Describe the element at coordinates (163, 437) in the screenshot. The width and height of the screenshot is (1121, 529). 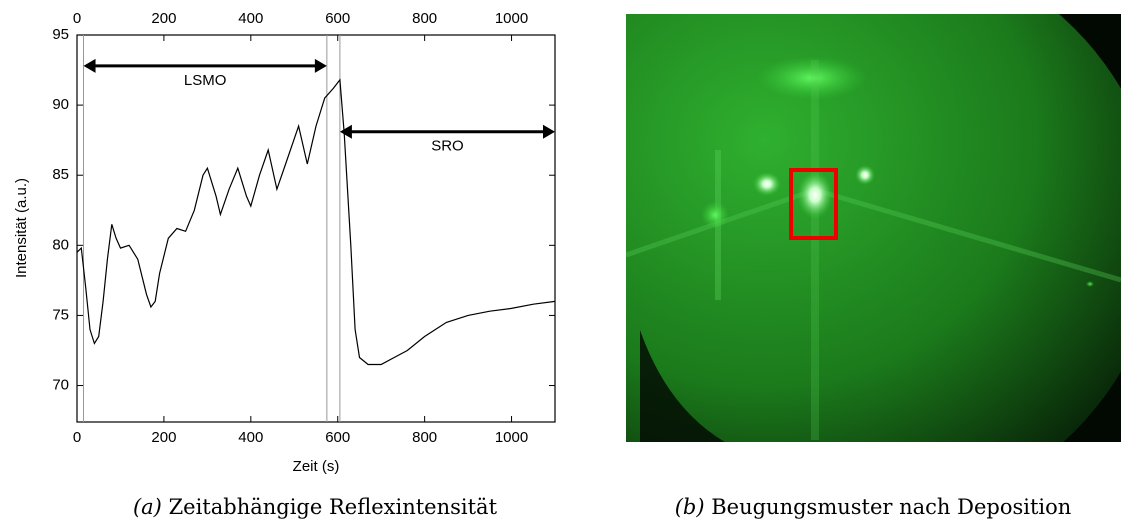
I see `x-tick-label: 200` at that location.